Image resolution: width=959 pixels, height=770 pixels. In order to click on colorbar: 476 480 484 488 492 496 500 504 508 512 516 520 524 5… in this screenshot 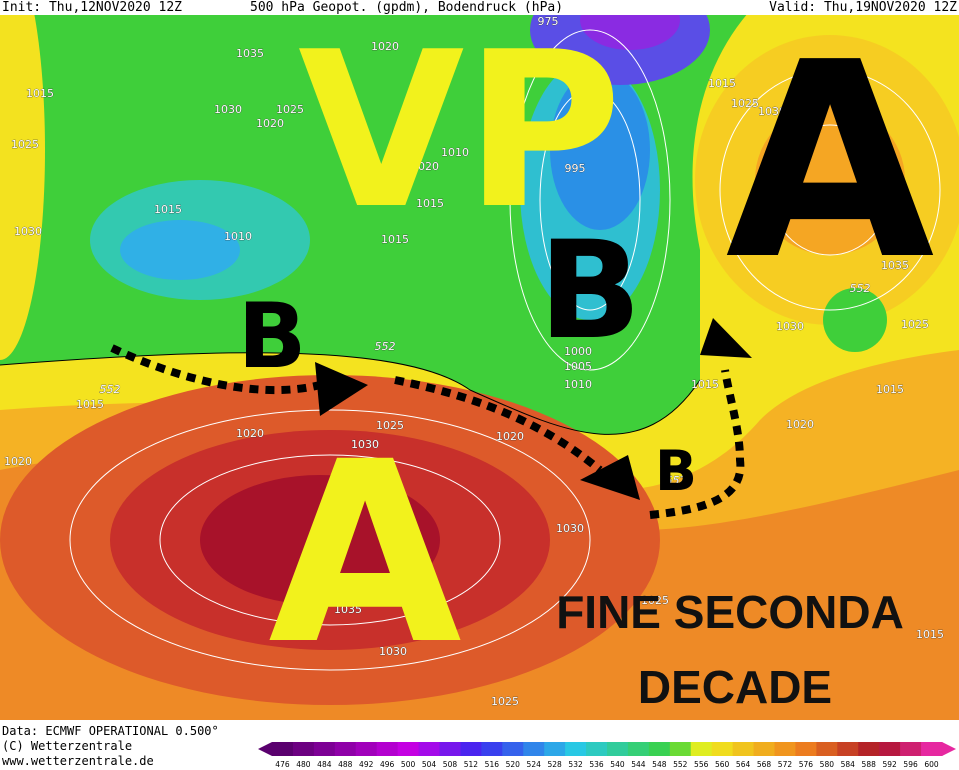, I will do `click(607, 755)`.